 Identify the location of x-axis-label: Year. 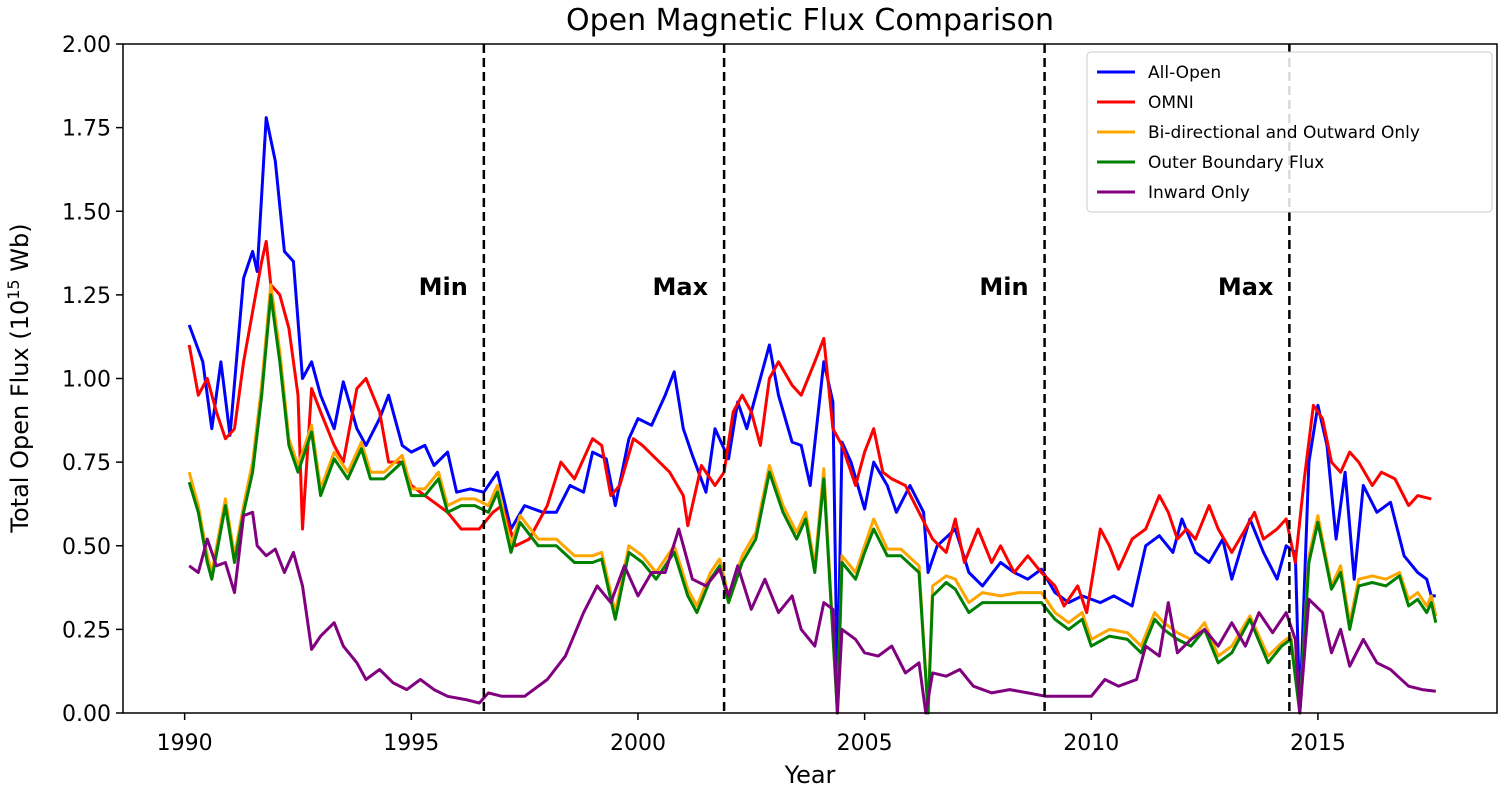
(810, 774).